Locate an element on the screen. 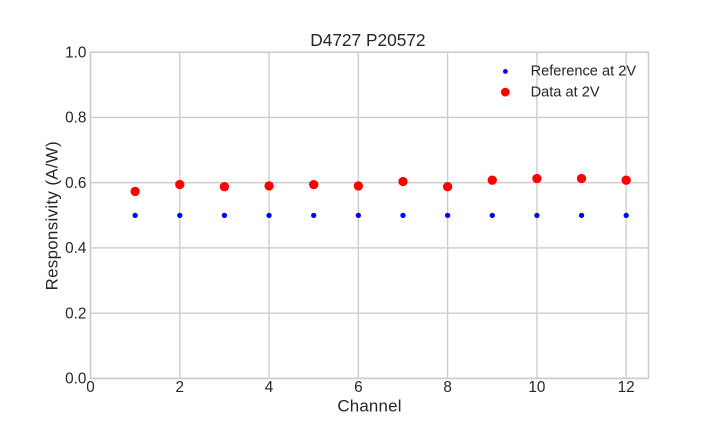 This screenshot has width=720, height=432. svg-text: 0.4 is located at coordinates (76, 248).